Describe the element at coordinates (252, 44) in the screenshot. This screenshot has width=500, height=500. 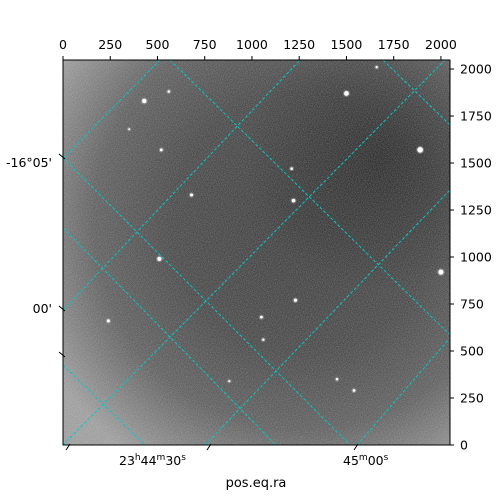
I see `top-tick-label: 1000` at that location.